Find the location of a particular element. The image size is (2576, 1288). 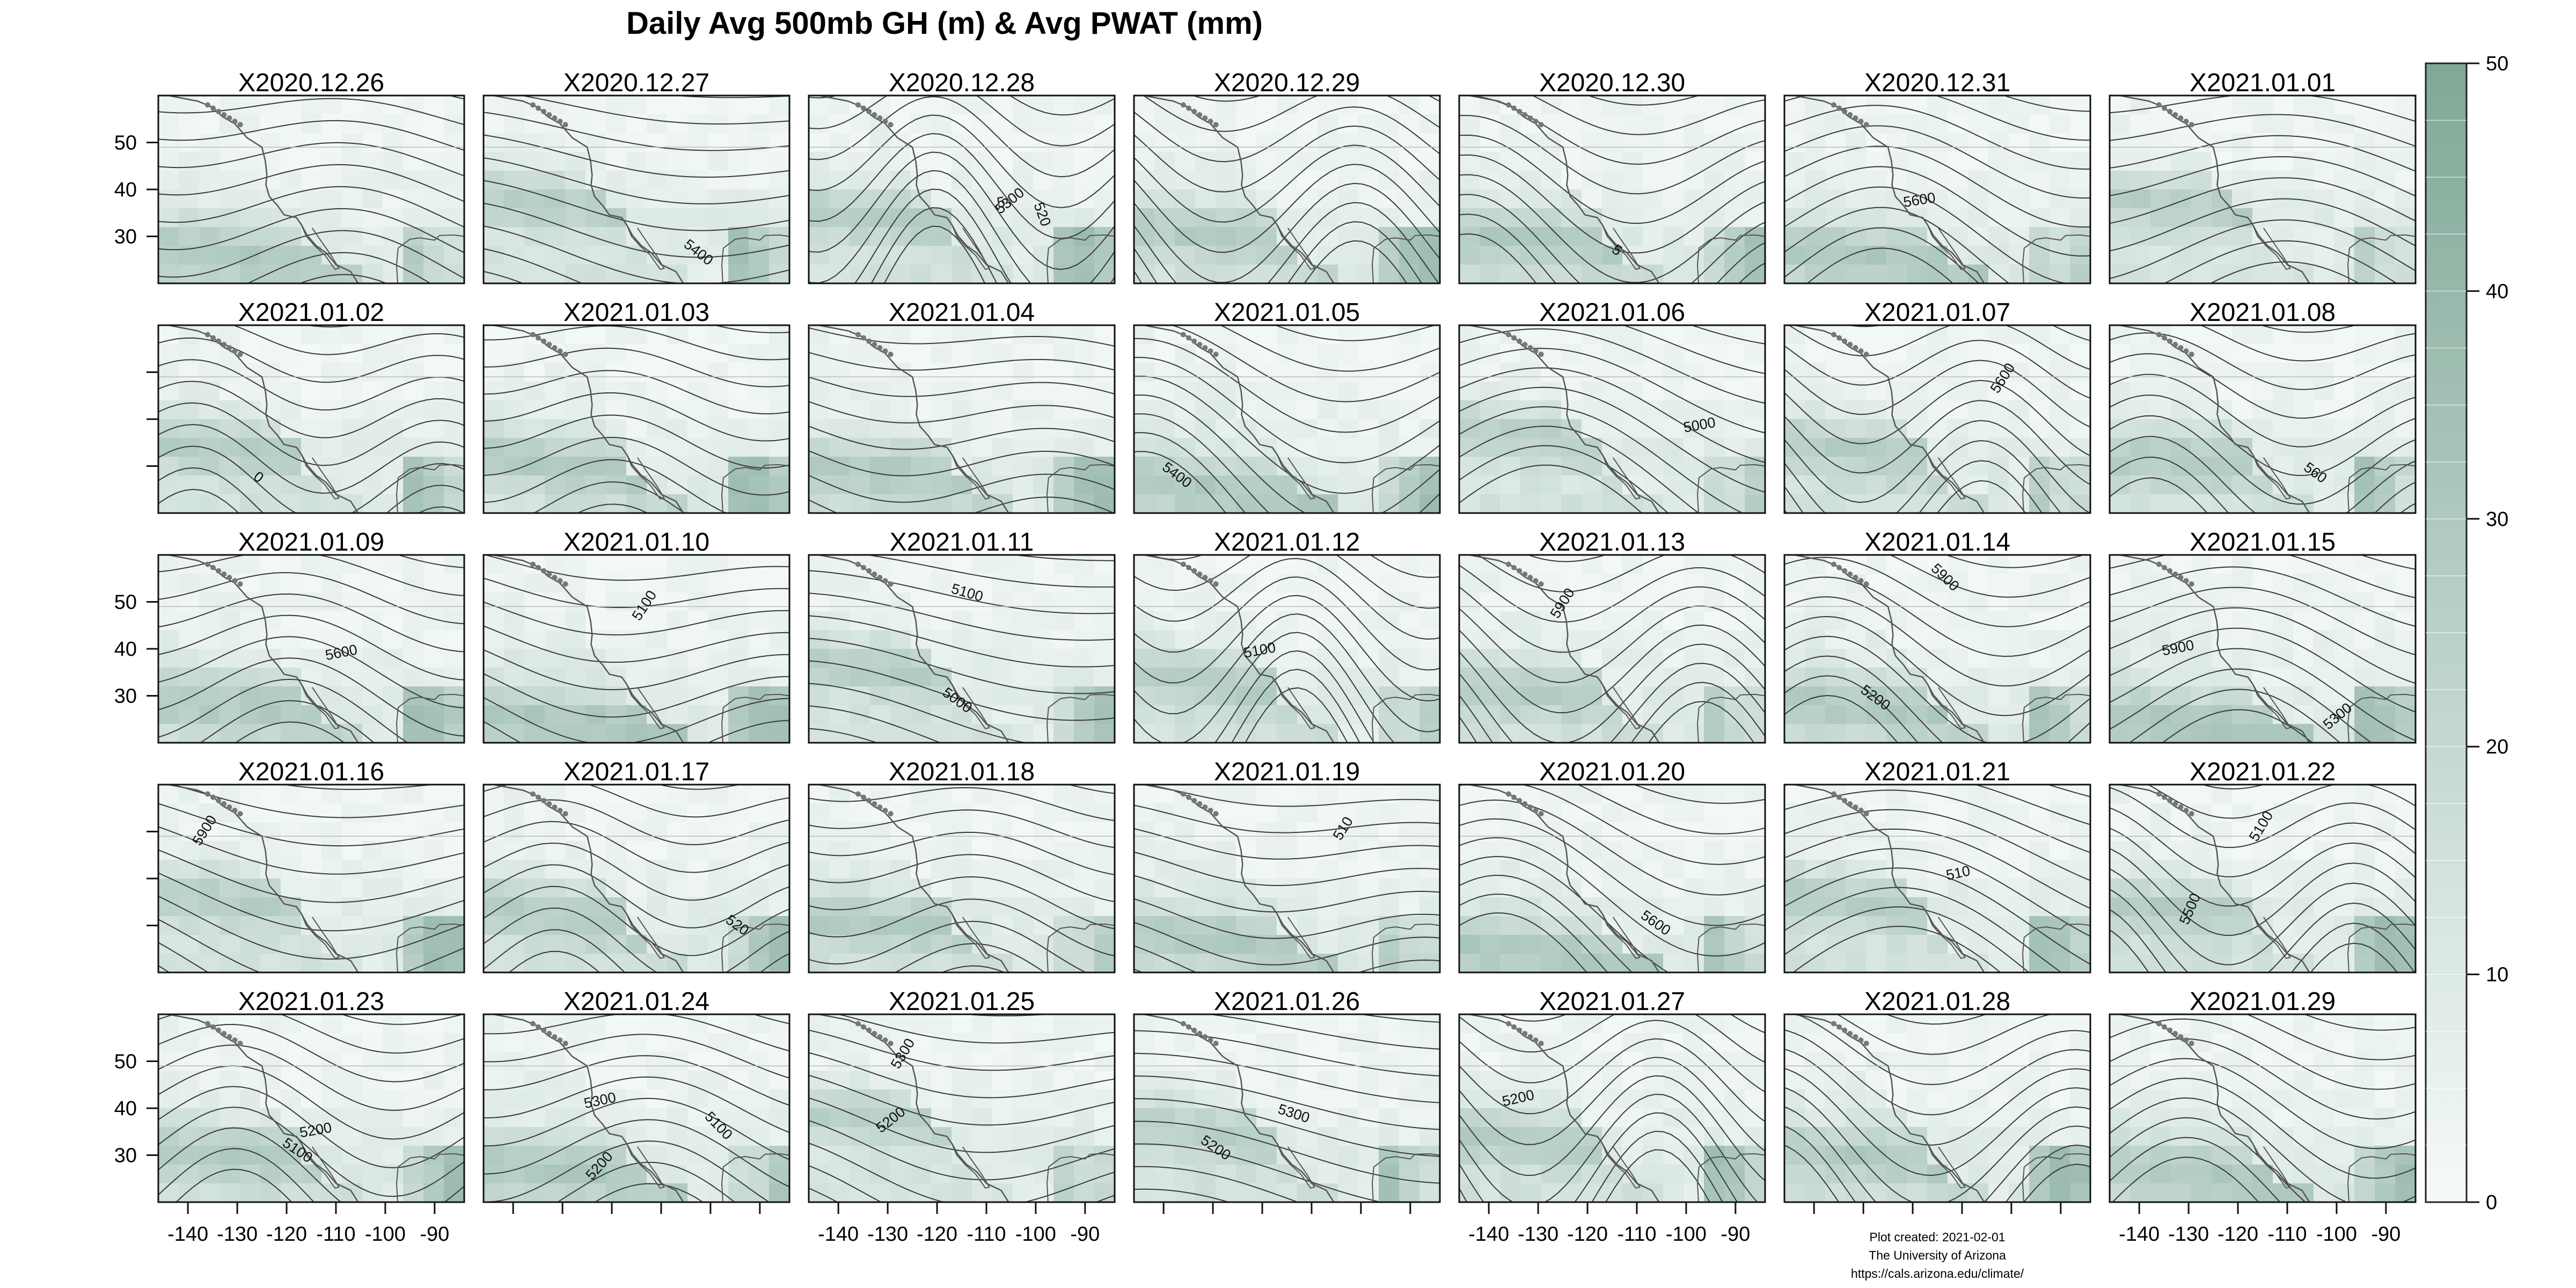

colorbar-tick-label: 10 is located at coordinates (2497, 975).